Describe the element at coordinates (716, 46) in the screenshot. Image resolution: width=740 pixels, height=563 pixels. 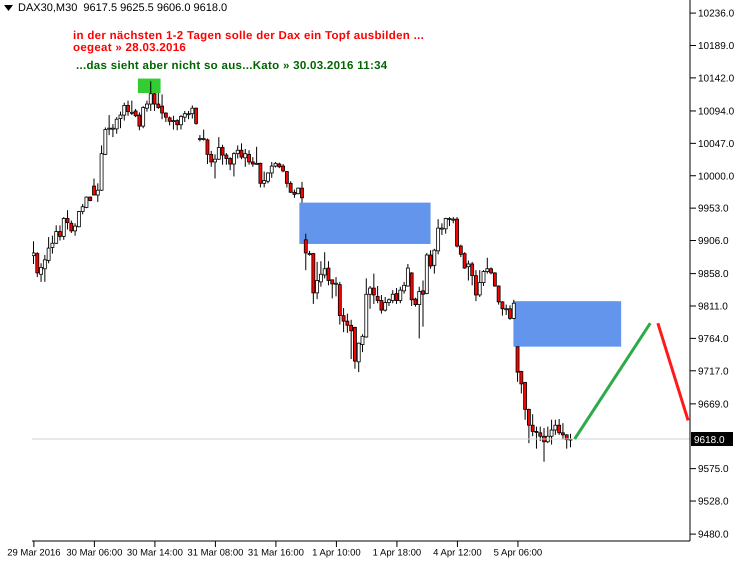
I see `y-tick-label: 10189.0` at that location.